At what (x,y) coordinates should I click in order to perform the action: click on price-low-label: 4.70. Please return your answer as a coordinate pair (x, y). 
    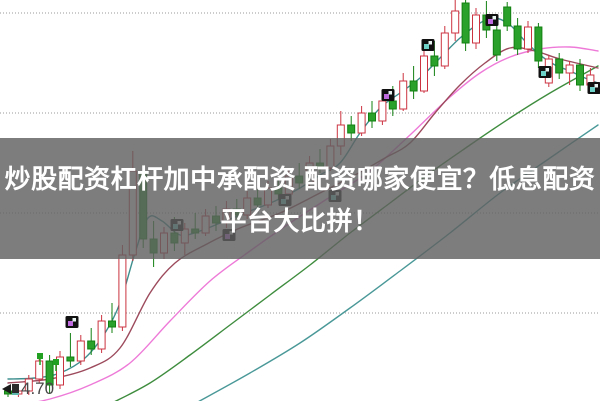
    Looking at the image, I should click on (28, 389).